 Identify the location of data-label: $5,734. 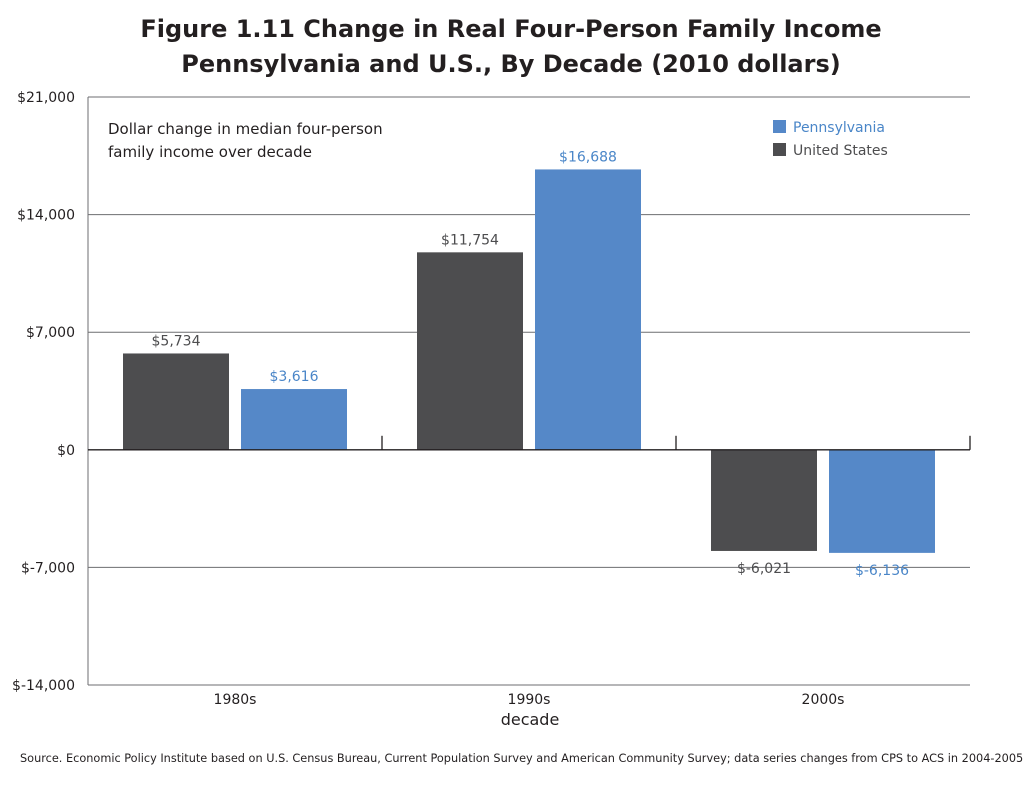
(176, 341).